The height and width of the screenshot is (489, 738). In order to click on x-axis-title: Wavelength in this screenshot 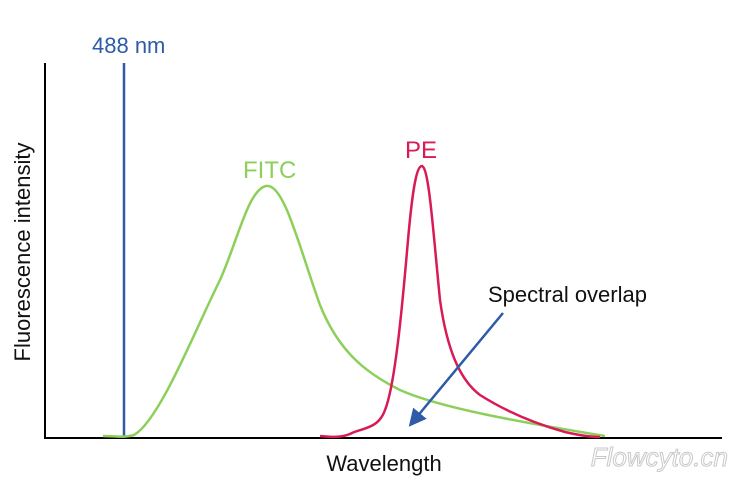, I will do `click(383, 463)`.